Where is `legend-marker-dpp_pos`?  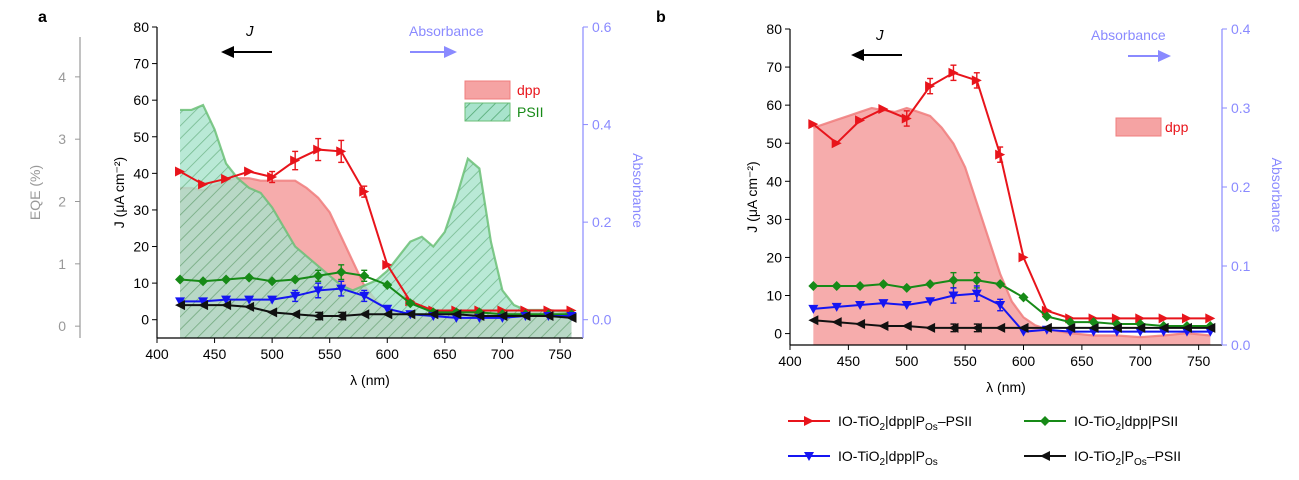 legend-marker-dpp_pos is located at coordinates (809, 456).